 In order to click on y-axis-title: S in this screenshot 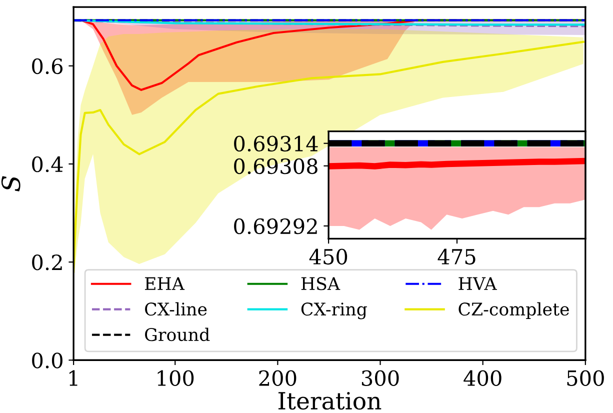, I will do `click(10, 184)`.